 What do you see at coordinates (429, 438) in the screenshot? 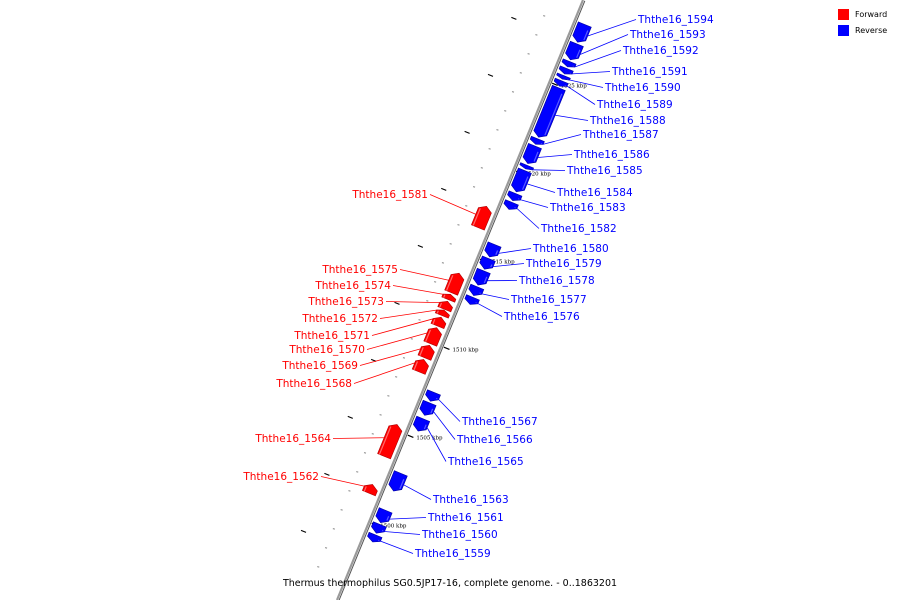
I see `scale-tick-label: 1505 kbp` at bounding box center [429, 438].